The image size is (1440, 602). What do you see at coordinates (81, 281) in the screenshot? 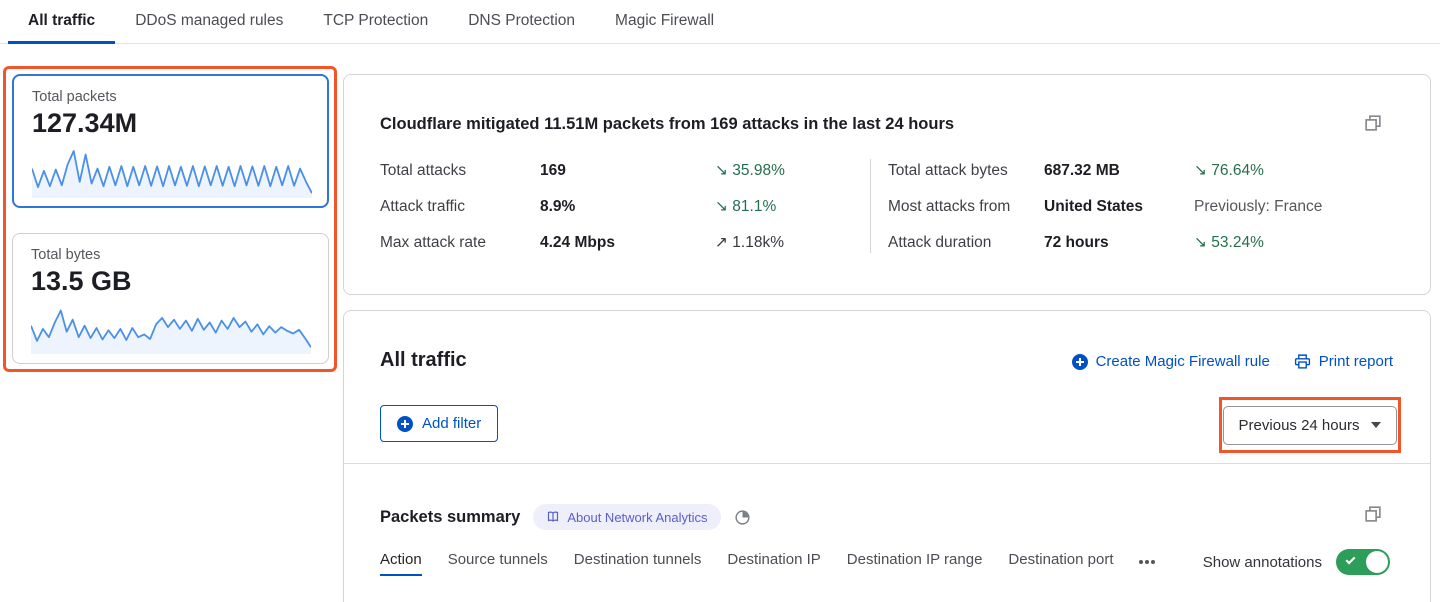
I see `metric-value: 13.5 GB` at bounding box center [81, 281].